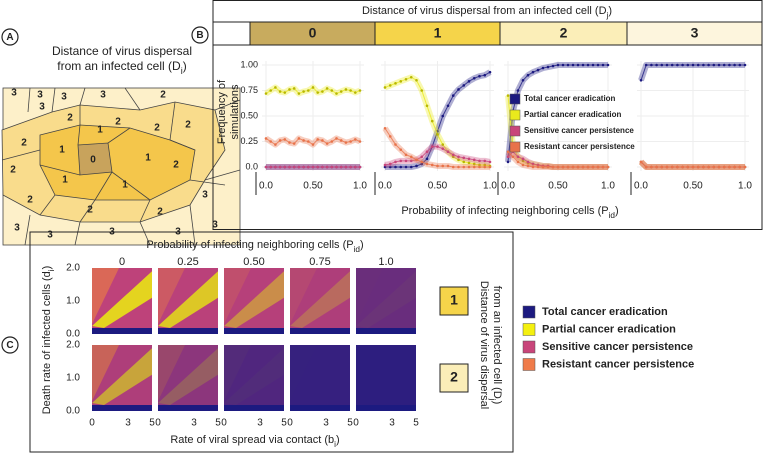 This screenshot has height=453, width=763. I want to click on x-tick-label: 1.0, so click(745, 186).